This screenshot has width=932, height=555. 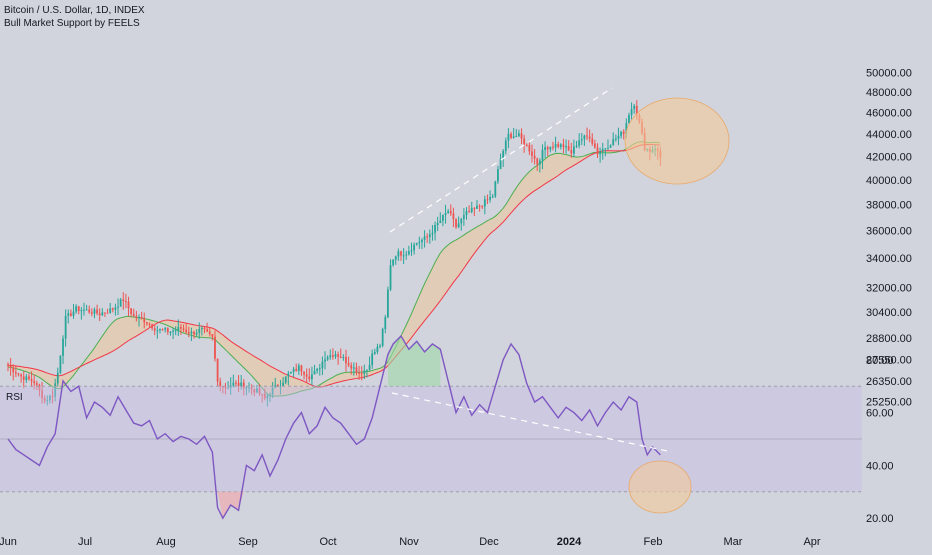 I want to click on x-tick-label: Jun, so click(x=8, y=542).